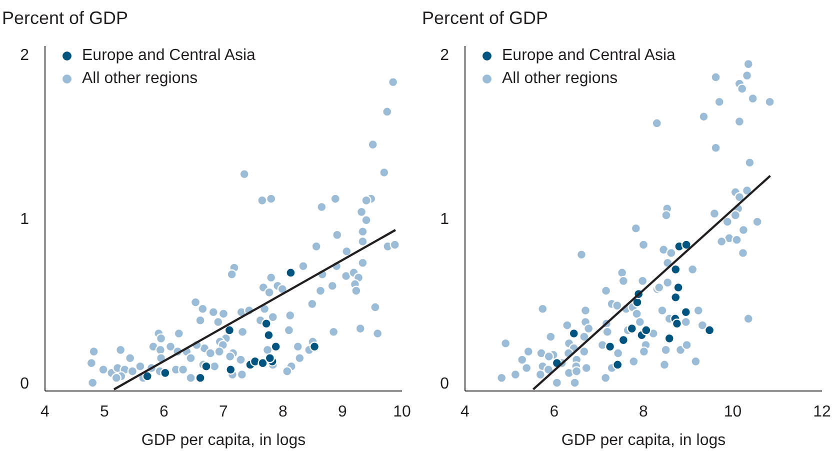 Image resolution: width=835 pixels, height=451 pixels. I want to click on x-tick-label: 7, so click(223, 411).